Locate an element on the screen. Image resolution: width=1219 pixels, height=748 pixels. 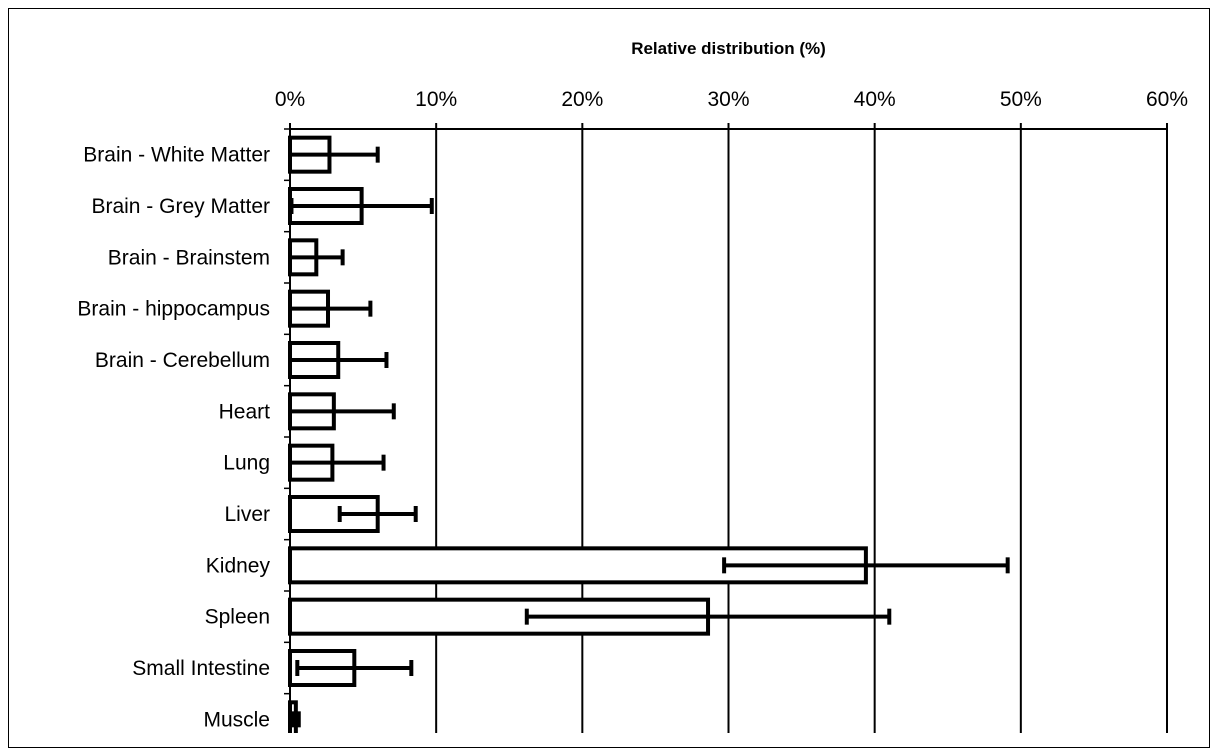
x-tick-label: 30% is located at coordinates (728, 99).